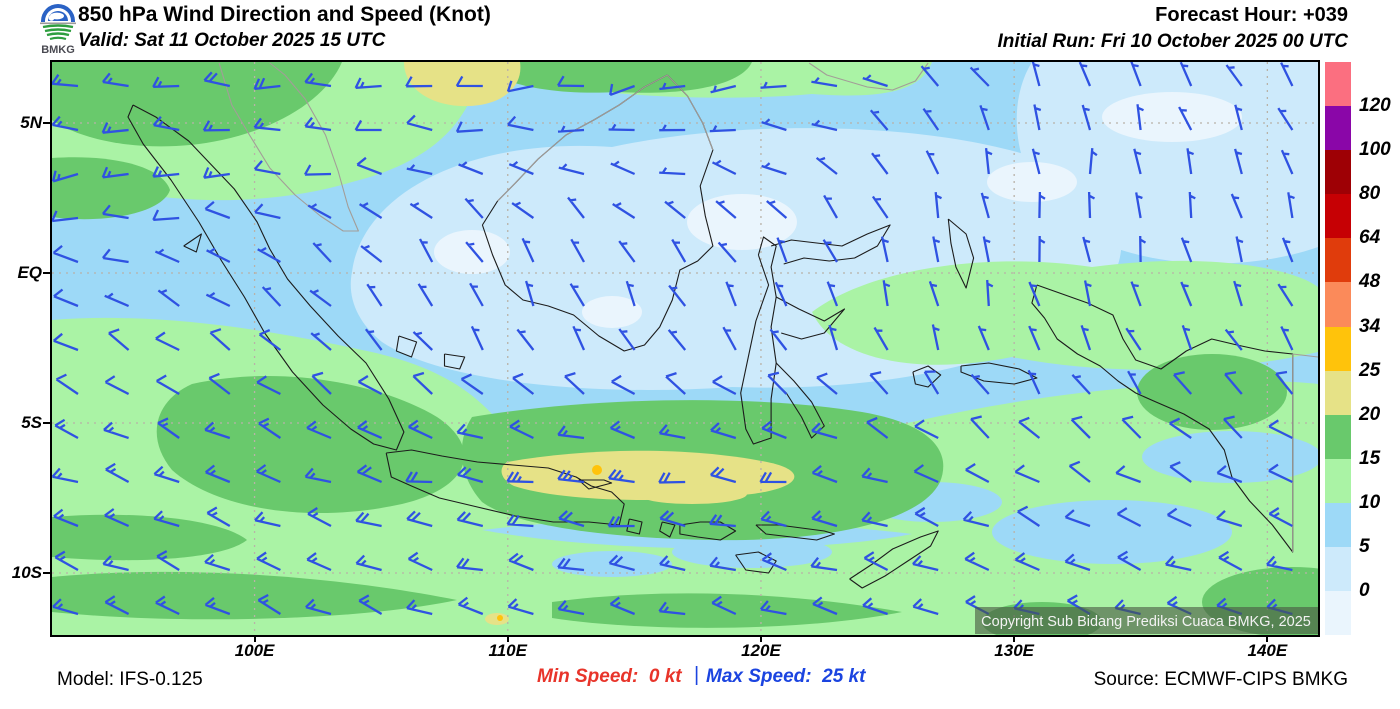 The height and width of the screenshot is (709, 1400). What do you see at coordinates (232, 40) in the screenshot?
I see `valid-time-label: Valid: Sat 11 October 2025 15 UTC` at bounding box center [232, 40].